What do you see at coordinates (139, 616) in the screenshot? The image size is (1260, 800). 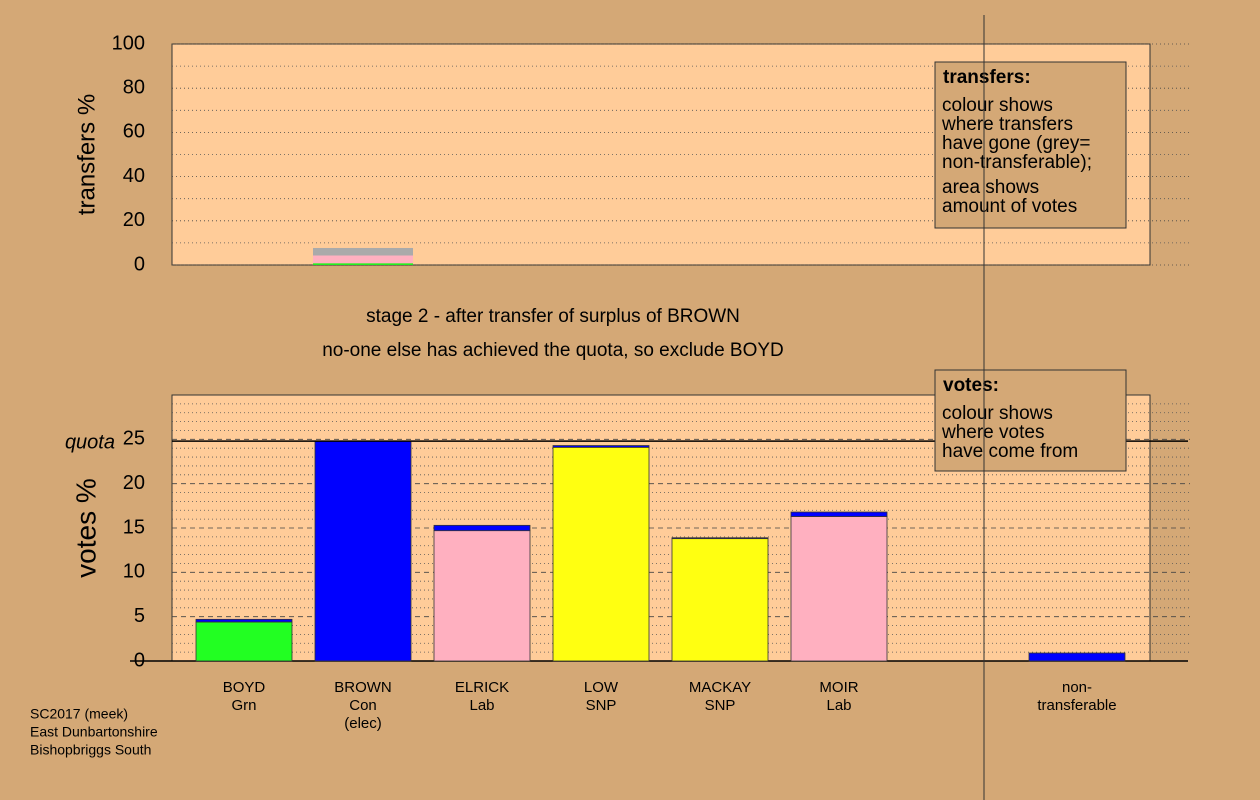 I see `y-tick-label: 5` at bounding box center [139, 616].